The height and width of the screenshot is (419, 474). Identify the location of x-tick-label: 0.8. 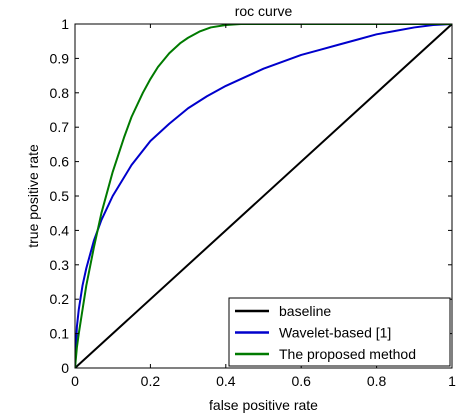
(377, 381).